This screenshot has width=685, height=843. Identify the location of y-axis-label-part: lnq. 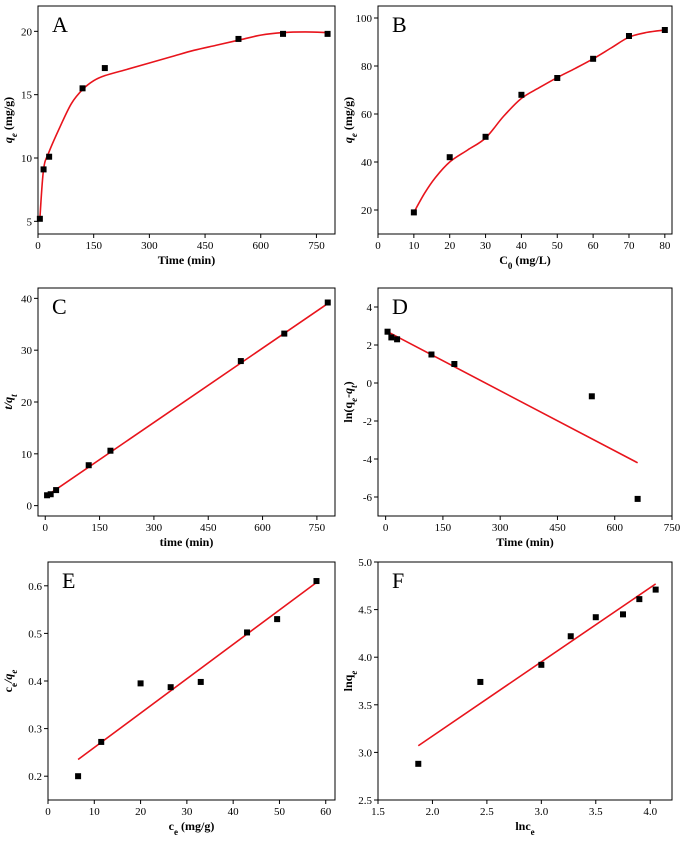
(348, 682).